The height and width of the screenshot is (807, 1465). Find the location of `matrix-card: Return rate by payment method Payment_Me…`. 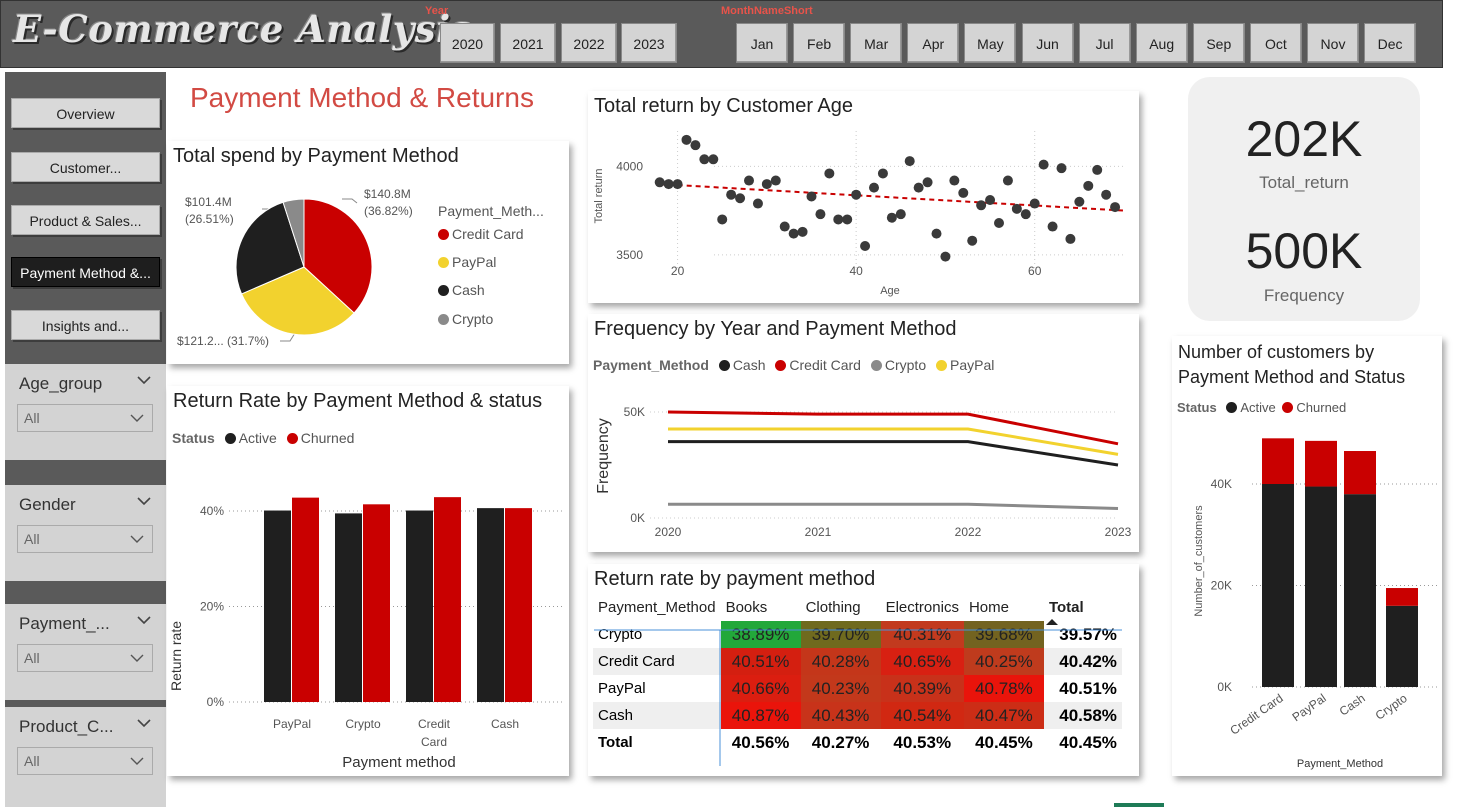

matrix-card: Return rate by payment method Payment_Me… is located at coordinates (863, 670).